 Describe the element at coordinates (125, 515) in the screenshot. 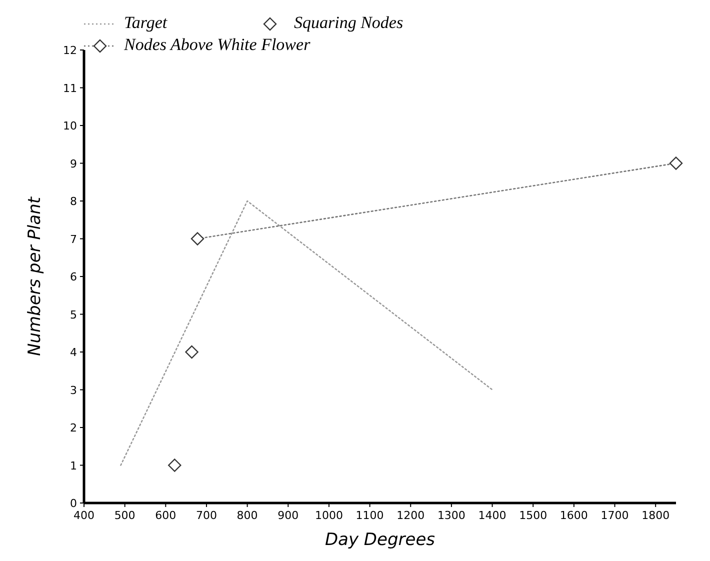

I see `x-tick-label: 500` at that location.